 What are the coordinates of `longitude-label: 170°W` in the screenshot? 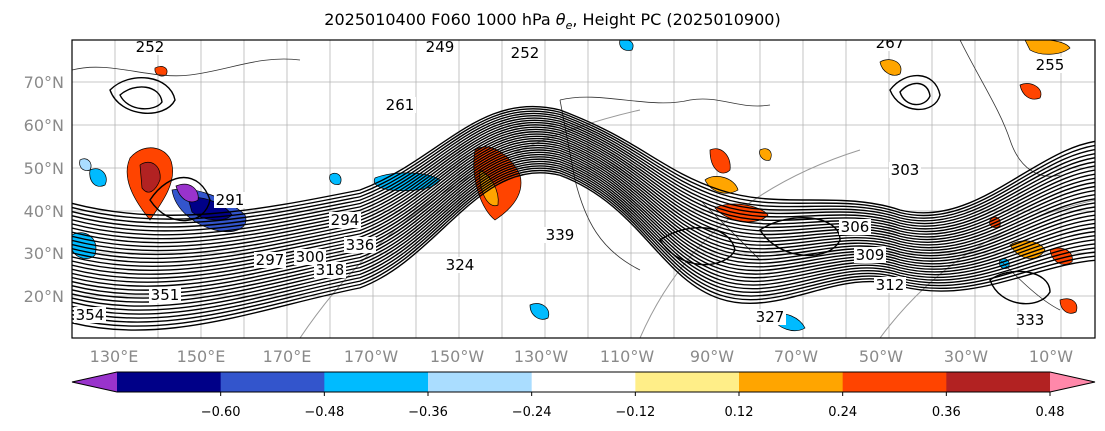 It's located at (371, 356).